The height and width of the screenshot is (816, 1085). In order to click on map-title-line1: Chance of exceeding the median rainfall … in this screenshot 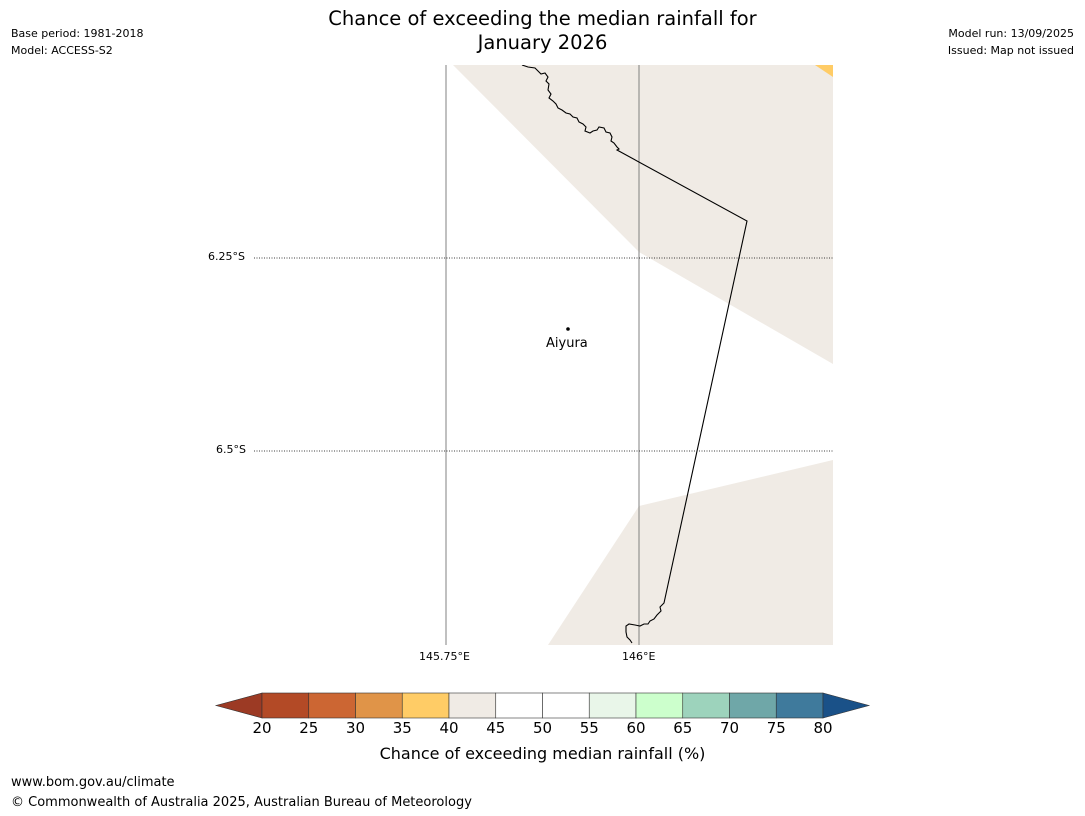, I will do `click(542, 18)`.